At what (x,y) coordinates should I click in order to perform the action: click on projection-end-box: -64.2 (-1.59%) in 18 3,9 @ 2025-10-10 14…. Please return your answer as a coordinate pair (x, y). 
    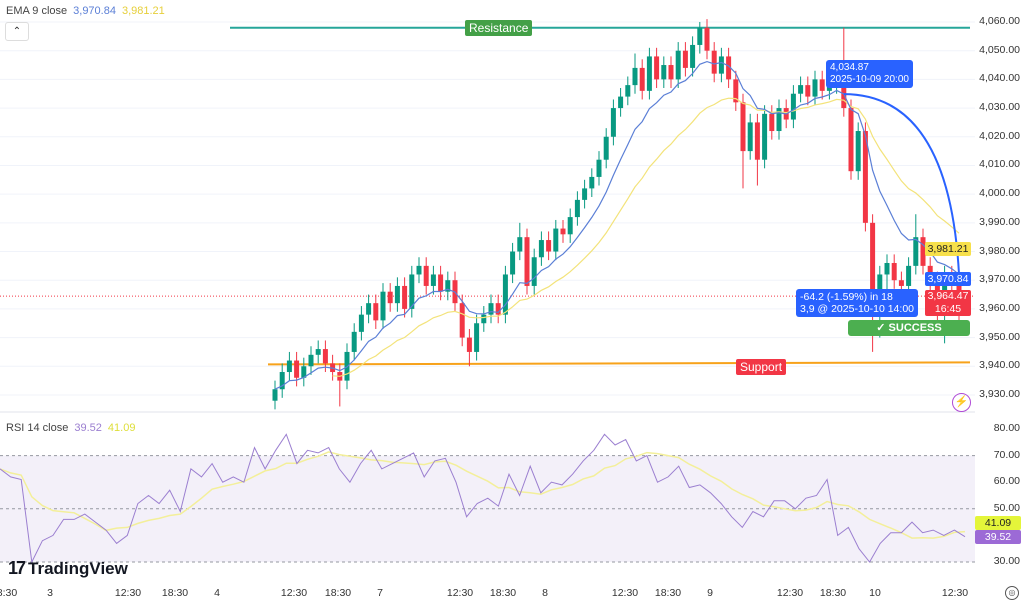
    Looking at the image, I should click on (857, 303).